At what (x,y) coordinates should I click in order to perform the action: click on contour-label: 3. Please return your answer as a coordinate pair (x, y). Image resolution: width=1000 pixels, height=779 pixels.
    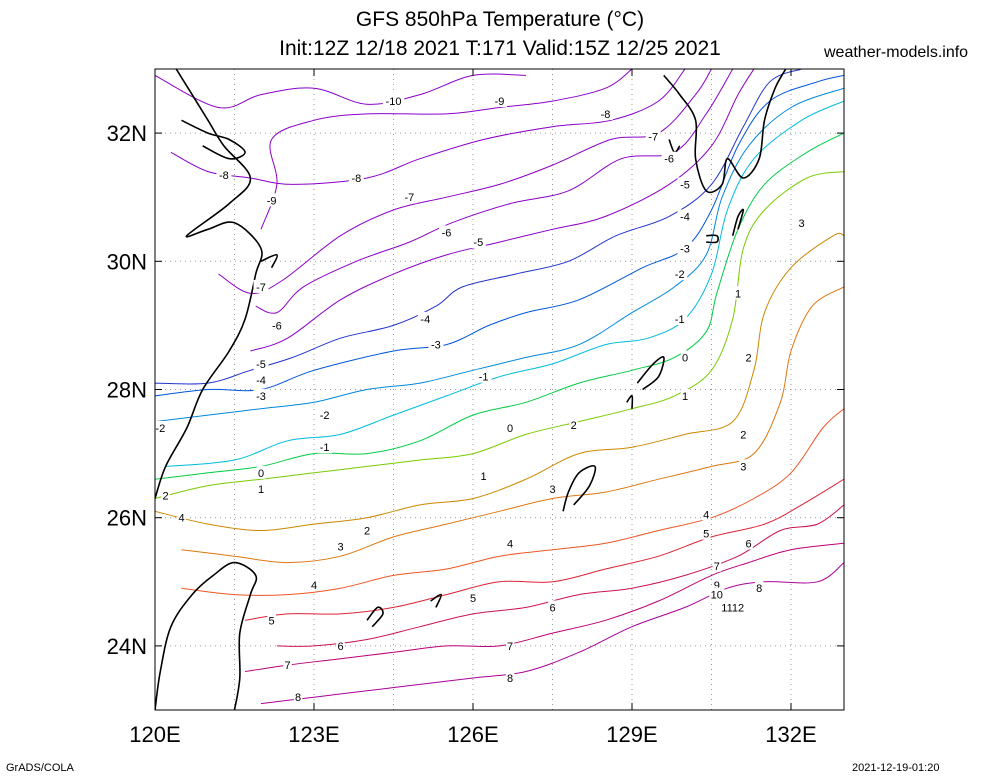
    Looking at the image, I should click on (552, 490).